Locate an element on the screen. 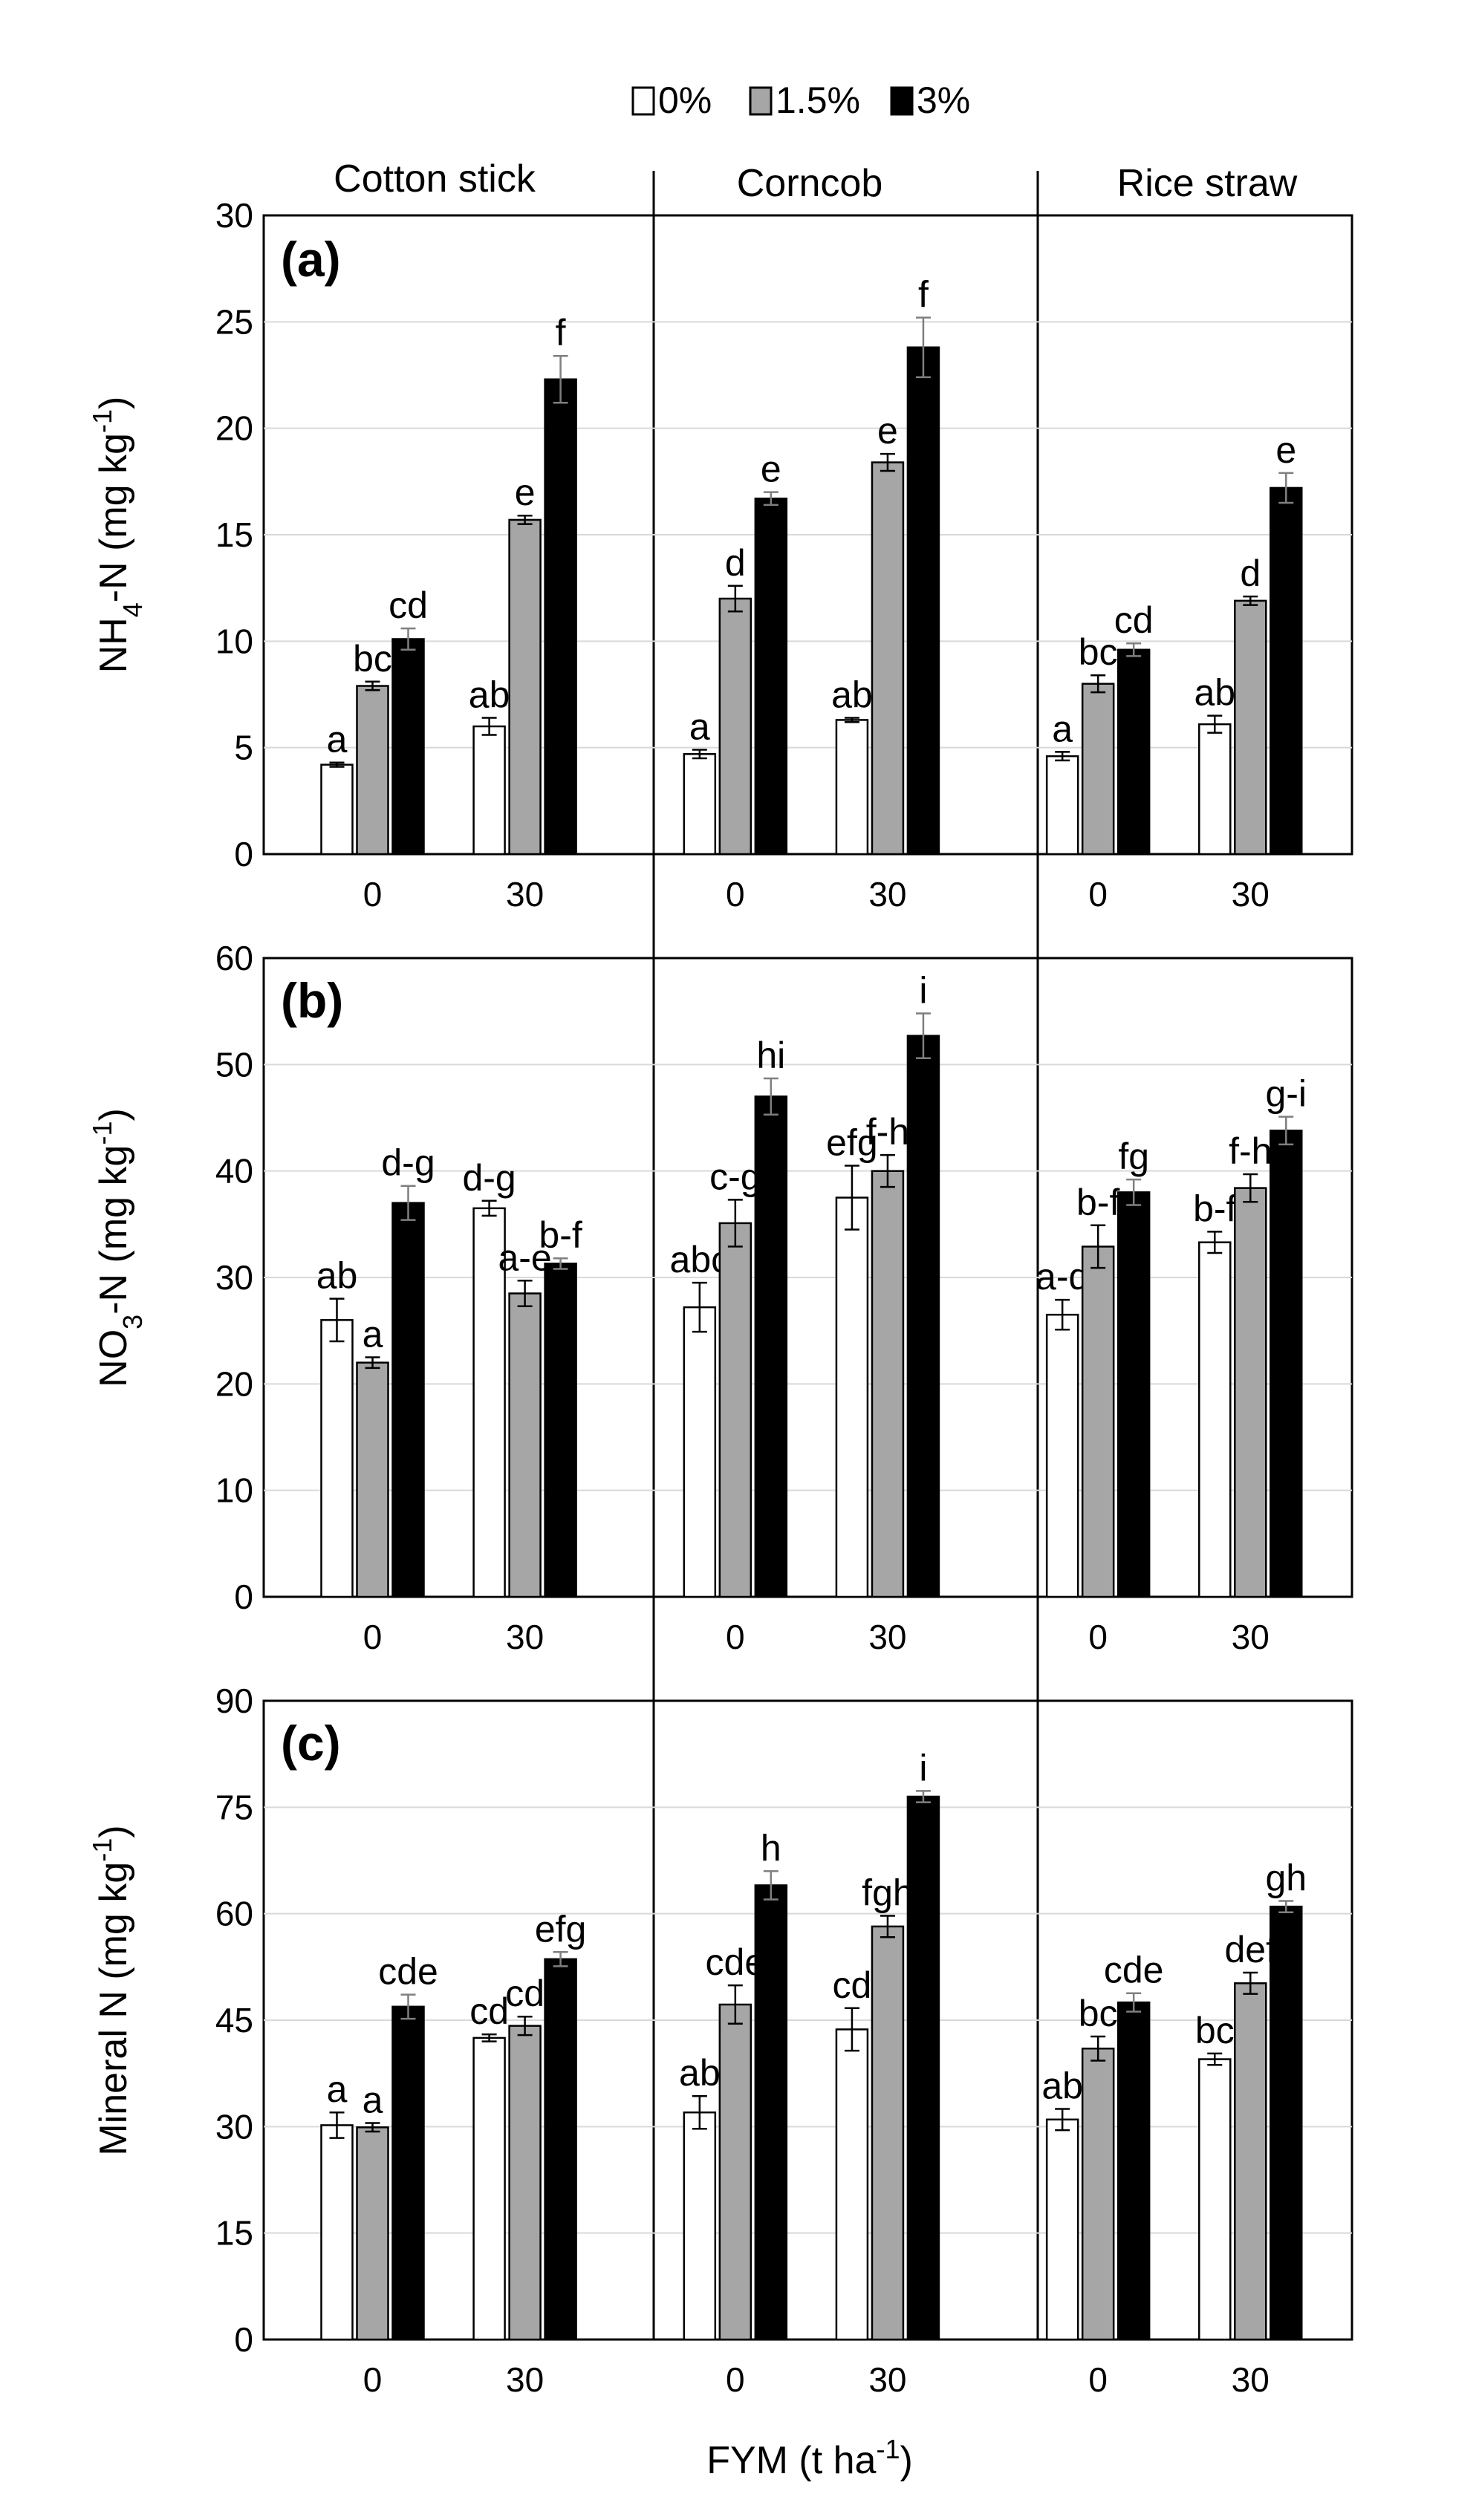 This screenshot has width=1479, height=2520. significance-label-c-cotton-stick-fym30-s3: efg is located at coordinates (561, 1929).